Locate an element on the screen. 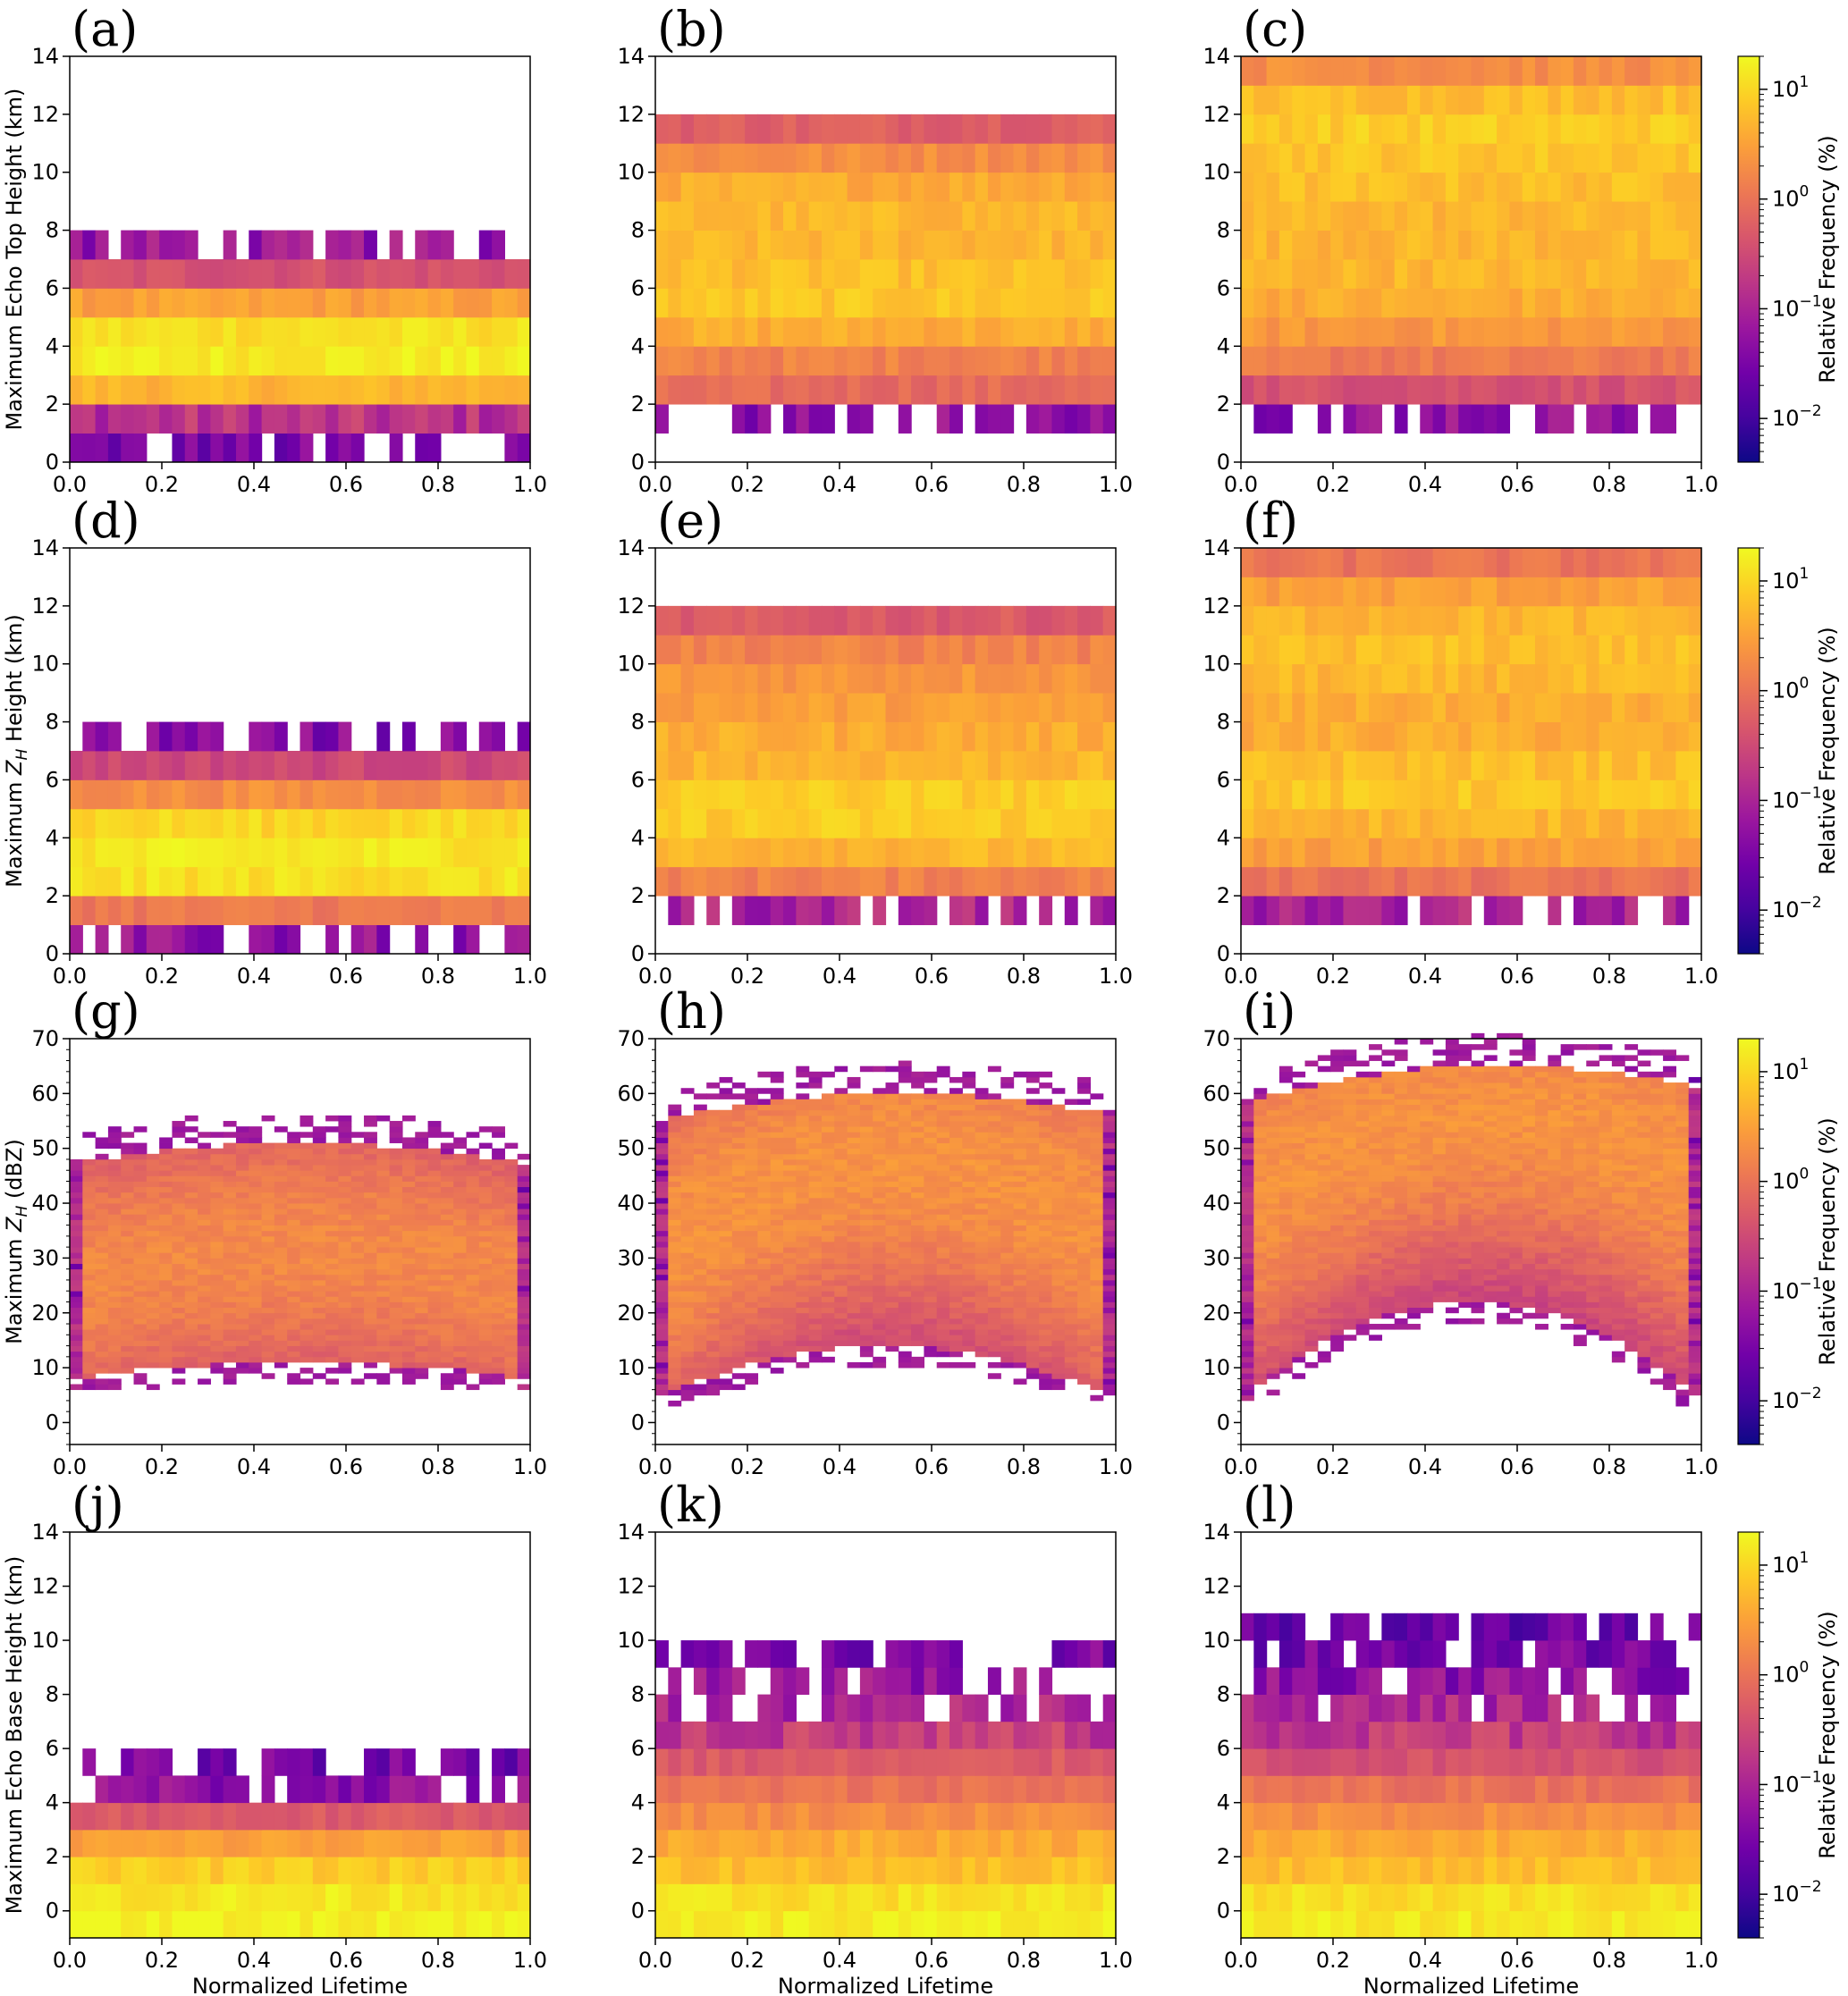 The width and height of the screenshot is (1848, 1996). y-tick-label: 8 is located at coordinates (52, 722).